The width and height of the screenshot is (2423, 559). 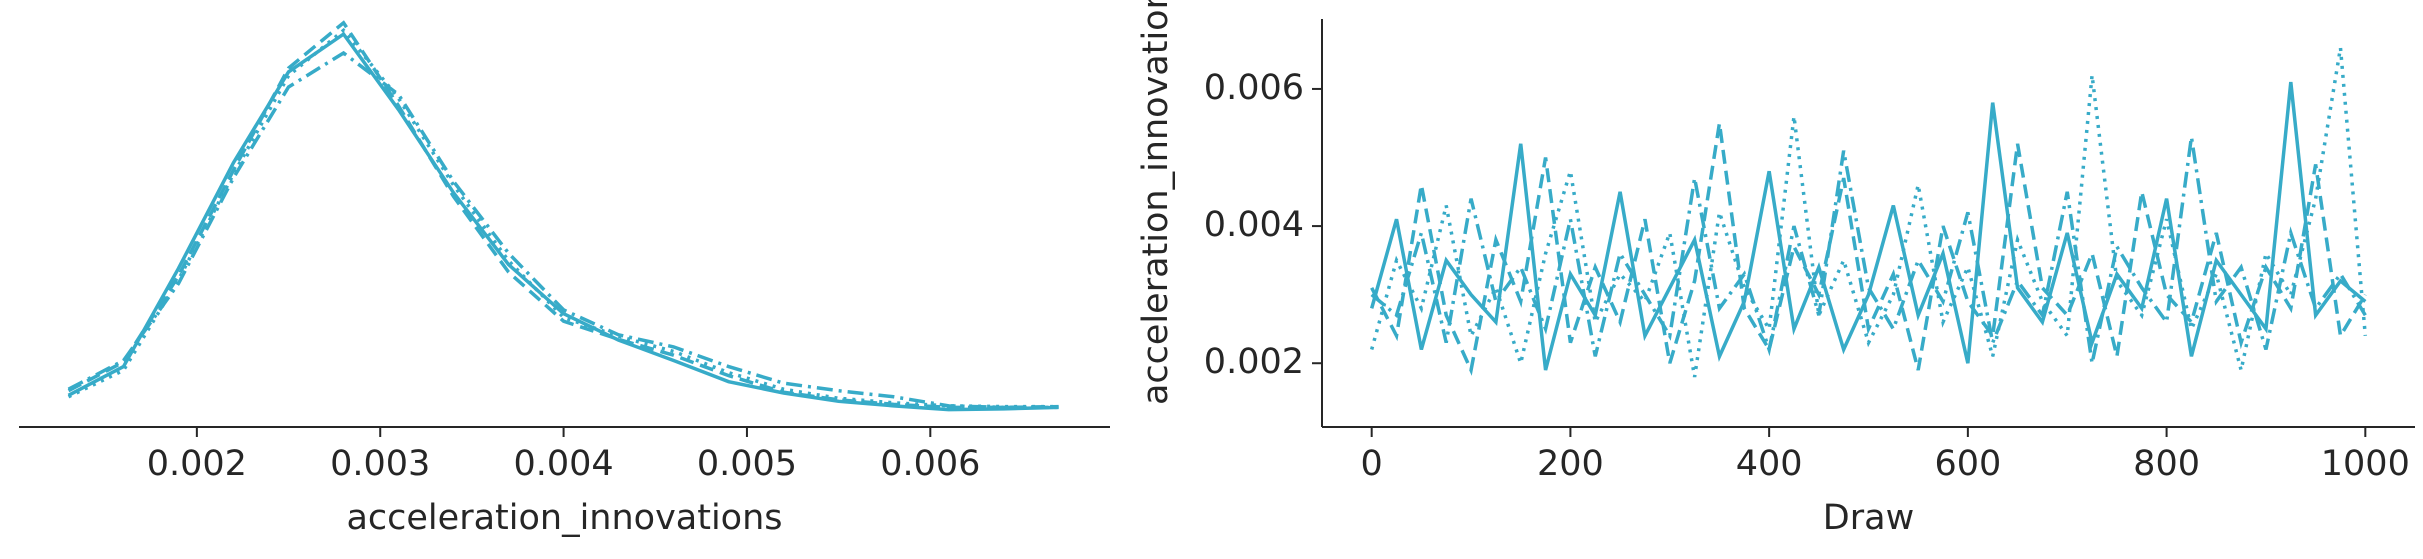 I want to click on y-tick-label: 0.004, so click(x=1254, y=225).